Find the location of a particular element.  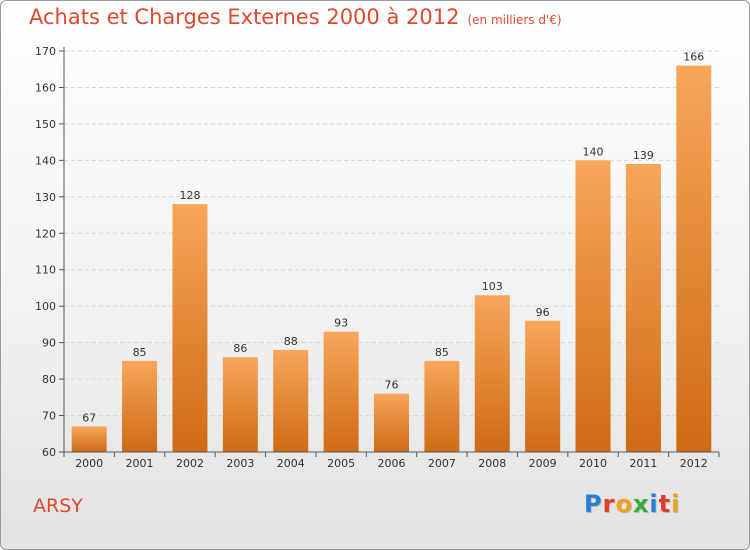

bar-value-label: 166 is located at coordinates (693, 57).